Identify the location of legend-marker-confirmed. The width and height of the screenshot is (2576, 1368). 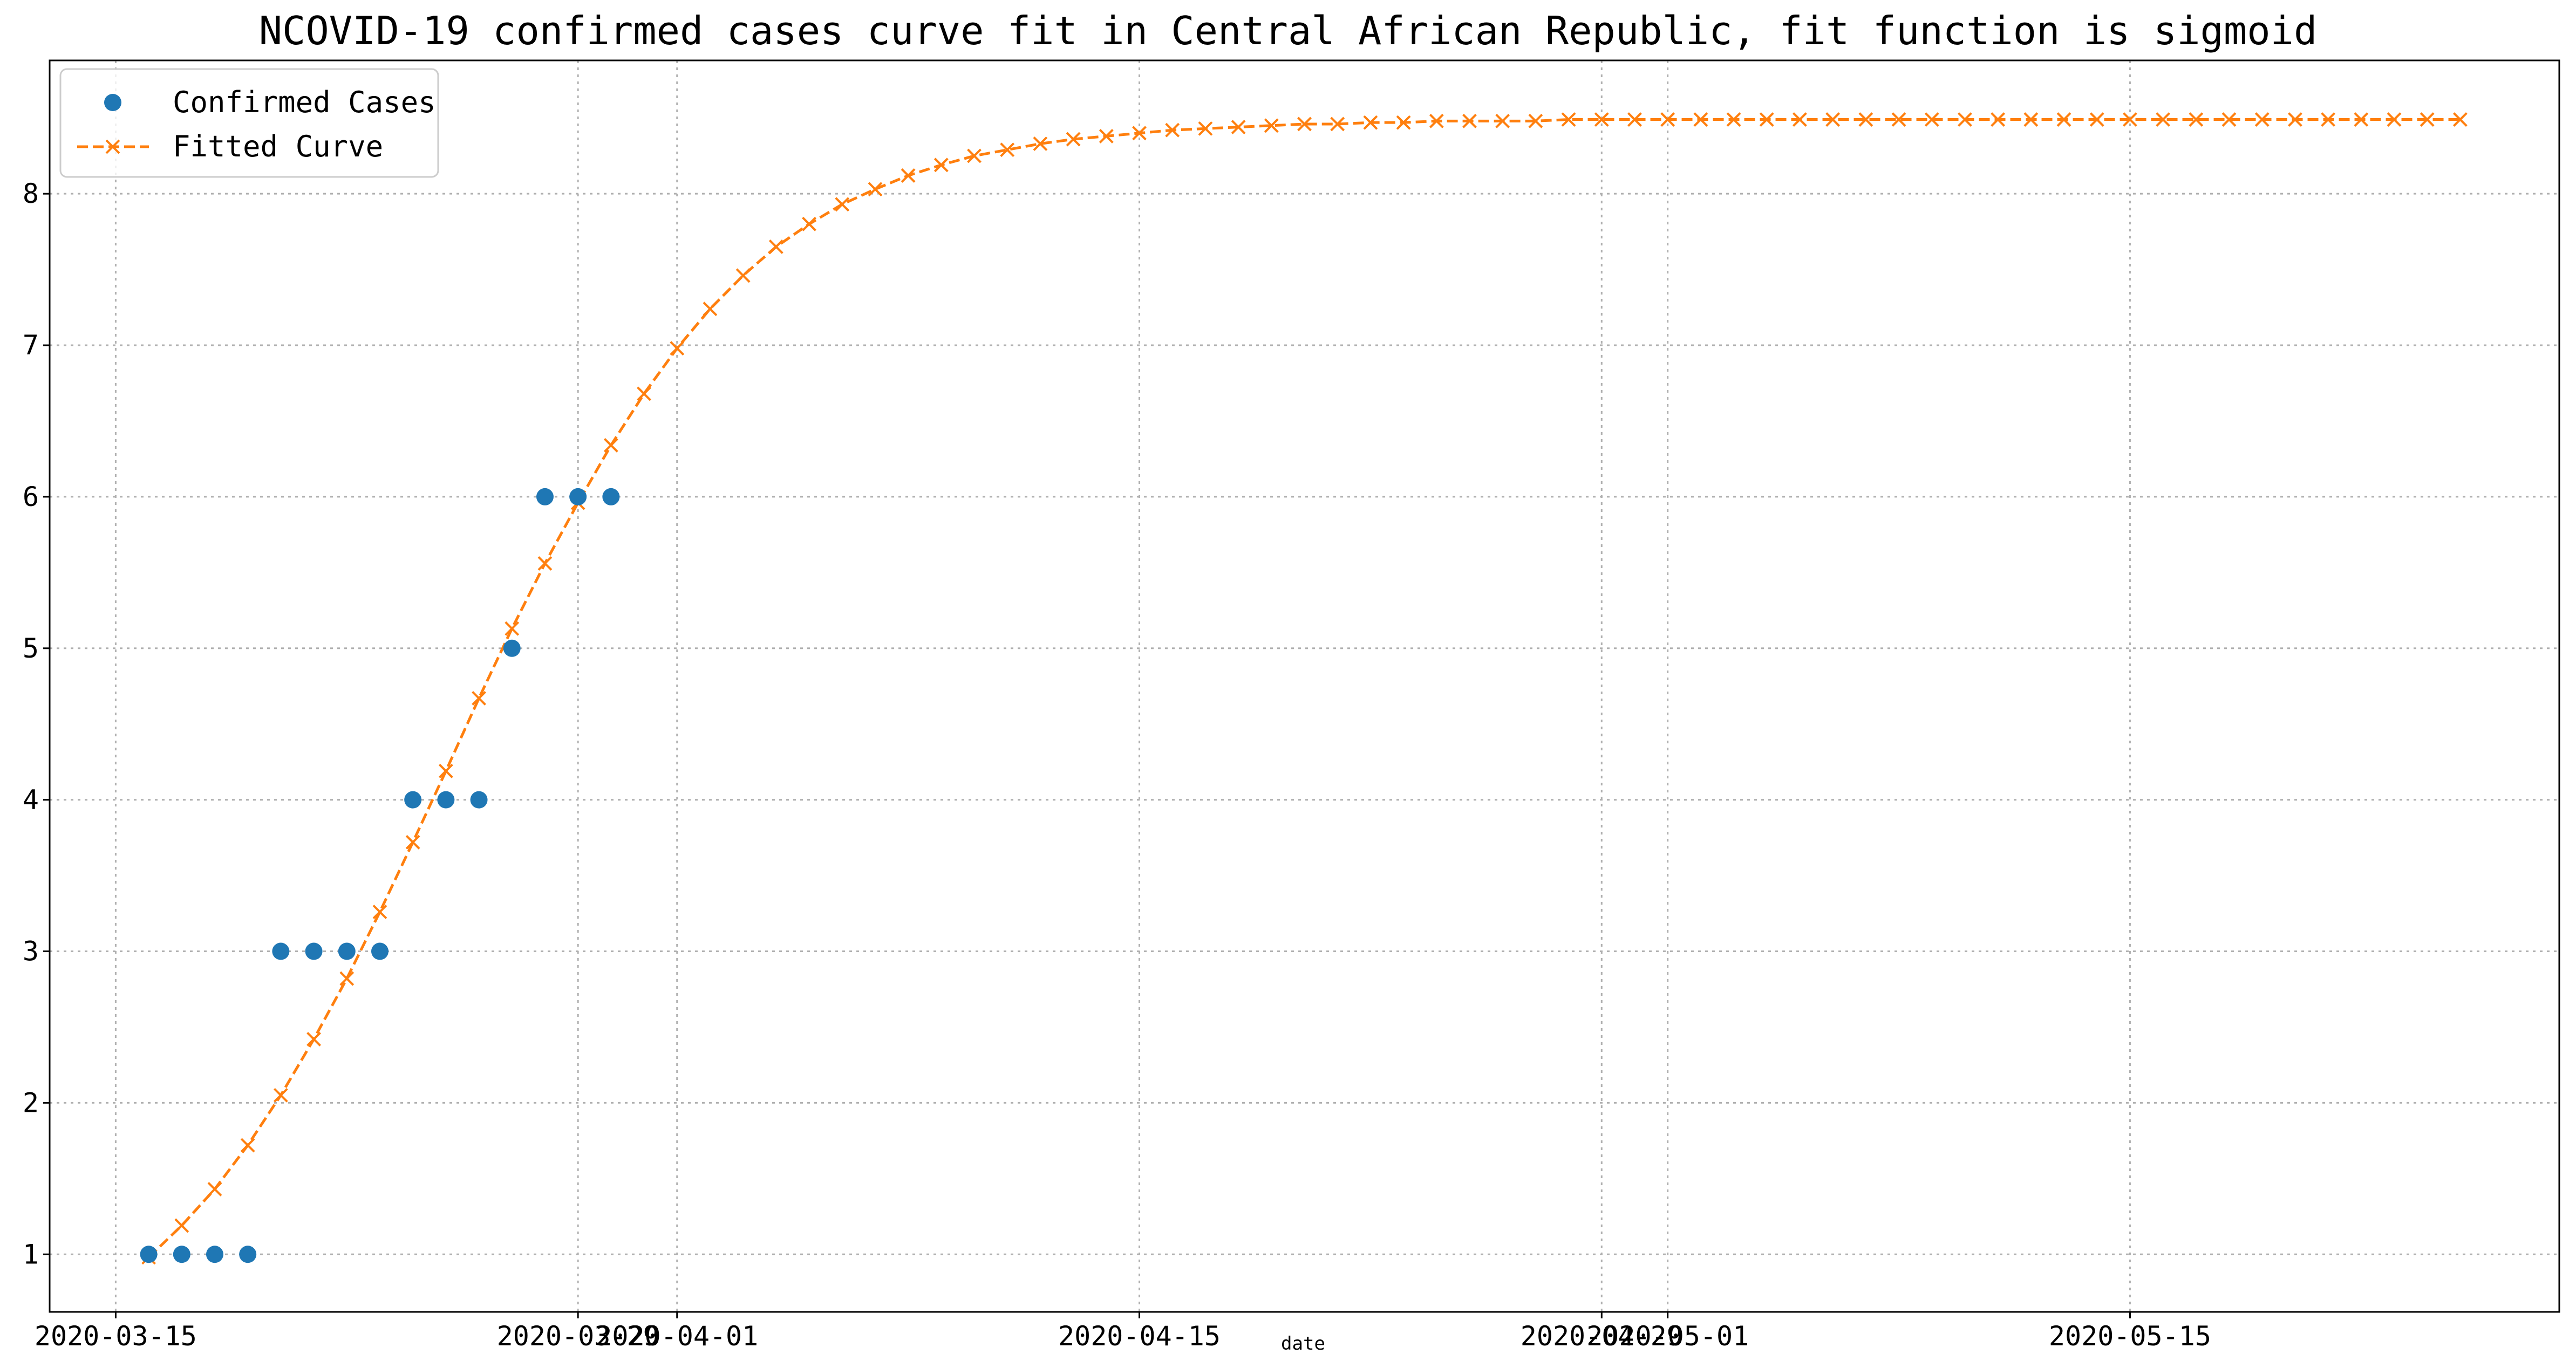
(112, 102).